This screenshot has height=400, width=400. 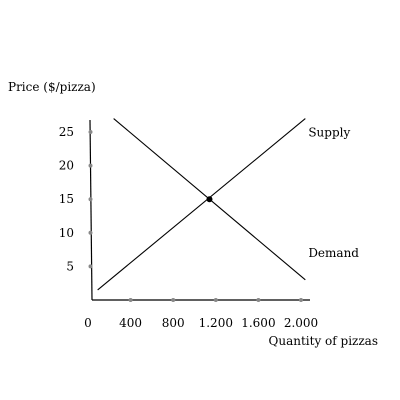 What do you see at coordinates (258, 323) in the screenshot?
I see `x-tick-label: 1.600` at bounding box center [258, 323].